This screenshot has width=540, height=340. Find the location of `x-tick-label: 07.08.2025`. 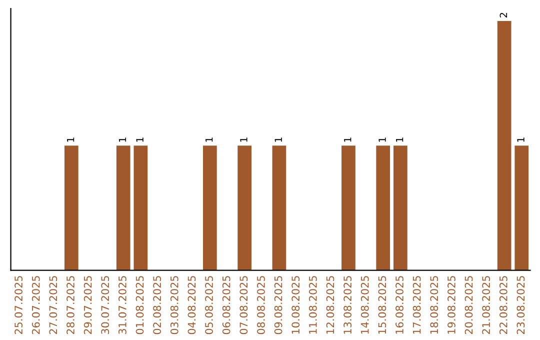

x-tick-label: 07.08.2025 is located at coordinates (244, 305).